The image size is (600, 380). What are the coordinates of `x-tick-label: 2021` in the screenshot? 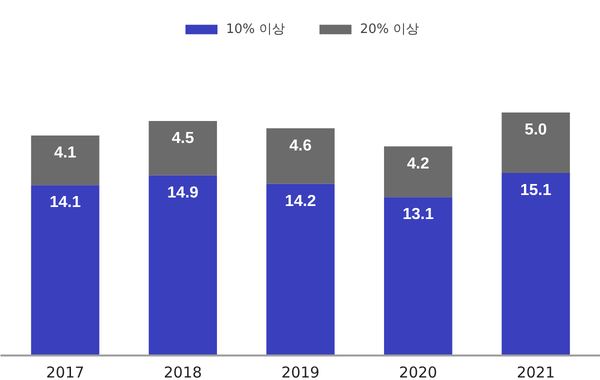 It's located at (535, 372).